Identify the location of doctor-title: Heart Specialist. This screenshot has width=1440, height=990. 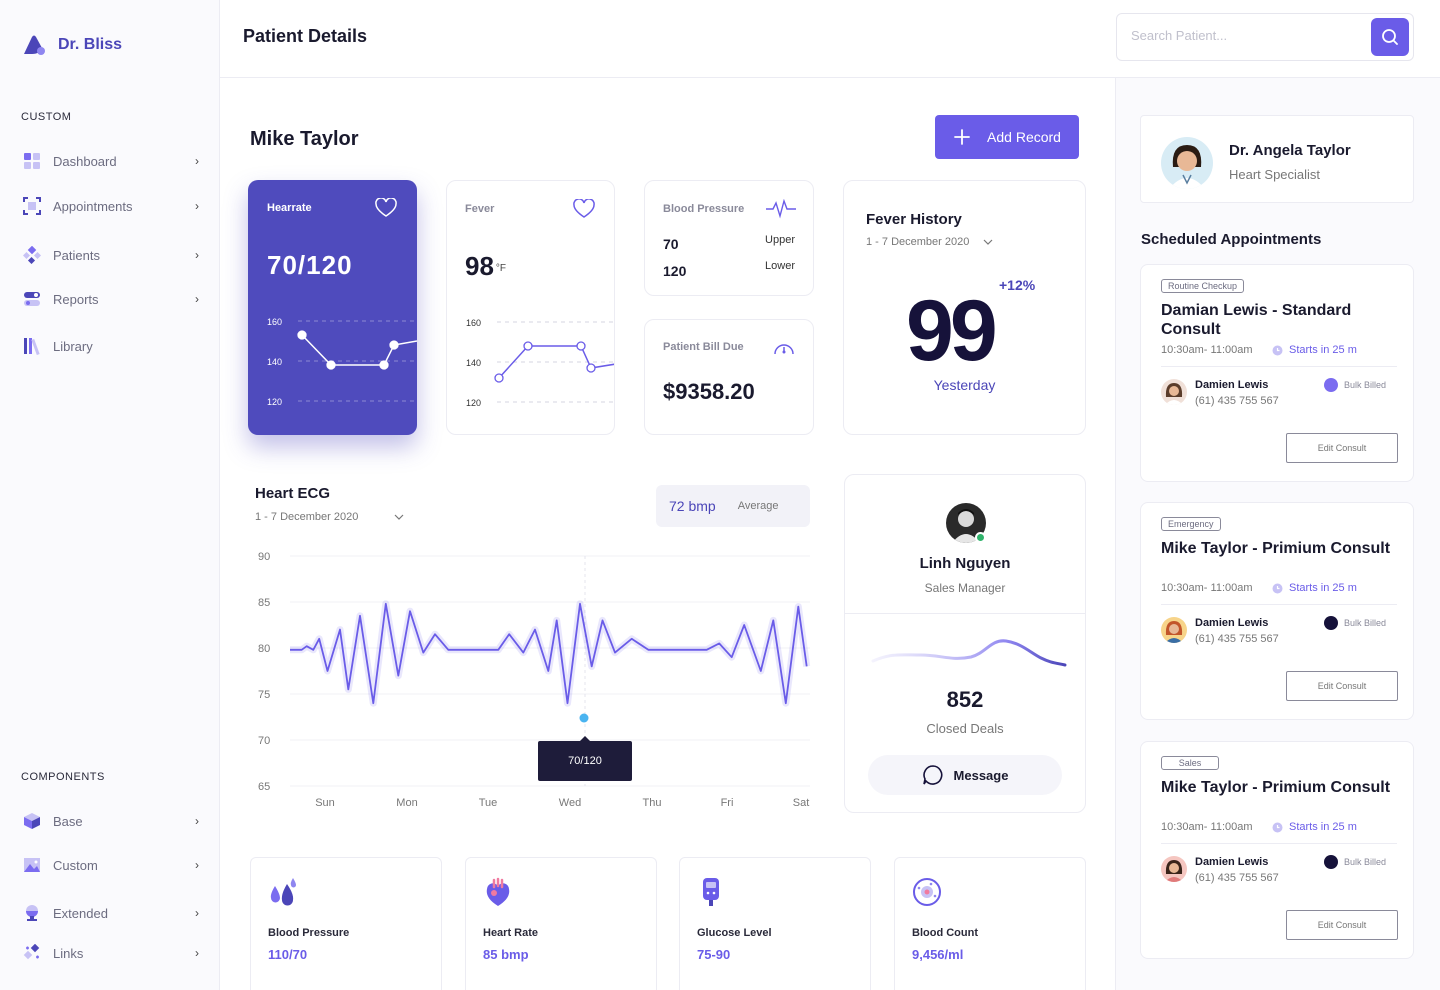
(1275, 174).